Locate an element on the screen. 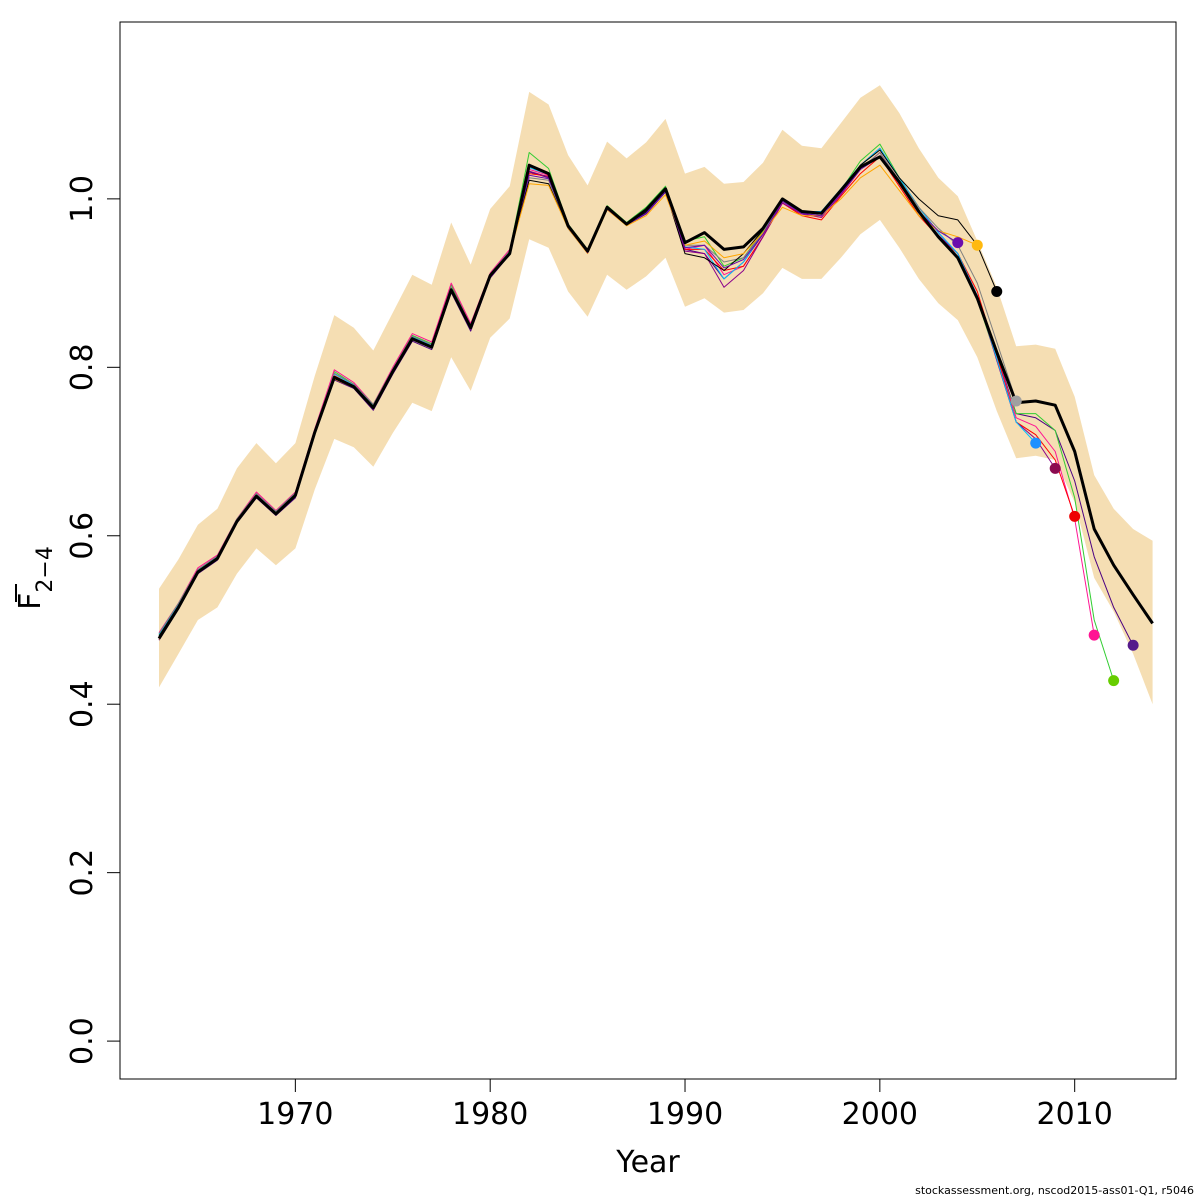 The height and width of the screenshot is (1200, 1200). y-axis: 0.0 0.2 0.4 0.6 0.8 1.0 is located at coordinates (93, 620).